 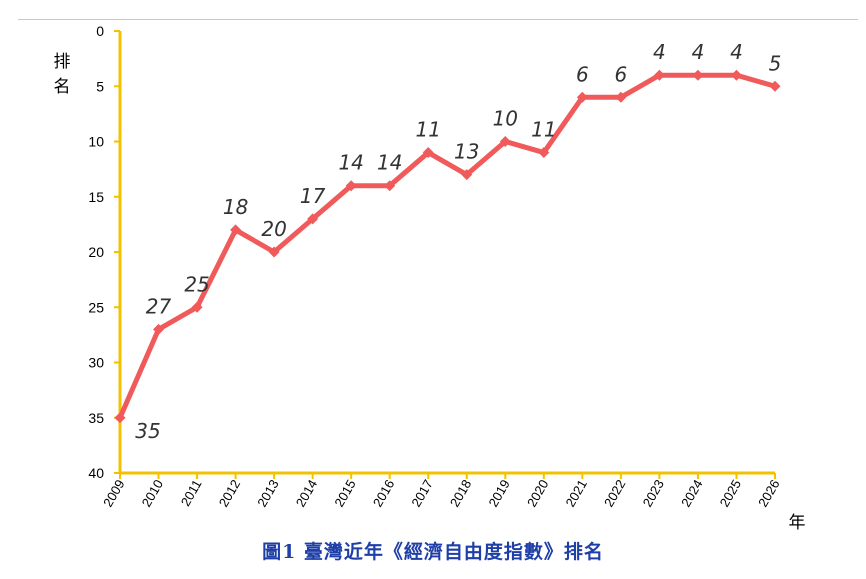 What do you see at coordinates (273, 229) in the screenshot?
I see `data-label: 20` at bounding box center [273, 229].